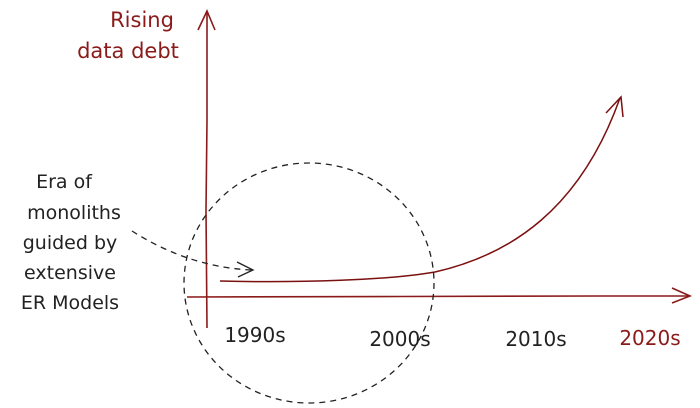 This screenshot has width=700, height=408. Describe the element at coordinates (399, 339) in the screenshot. I see `x-tick-2000s: 2000s` at that location.